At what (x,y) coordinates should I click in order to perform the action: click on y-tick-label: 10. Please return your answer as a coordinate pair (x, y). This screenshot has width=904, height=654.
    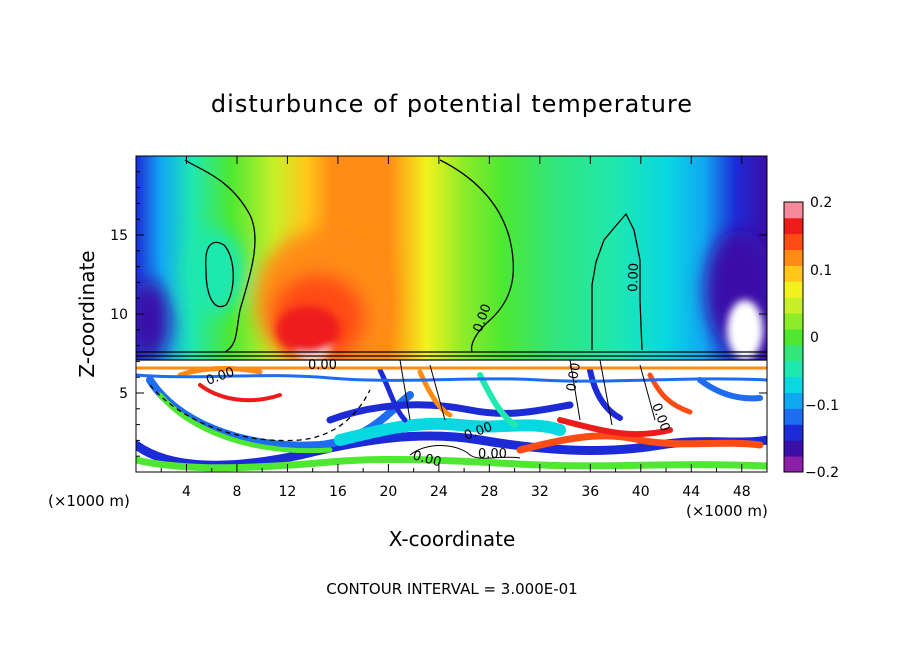
    Looking at the image, I should click on (119, 315).